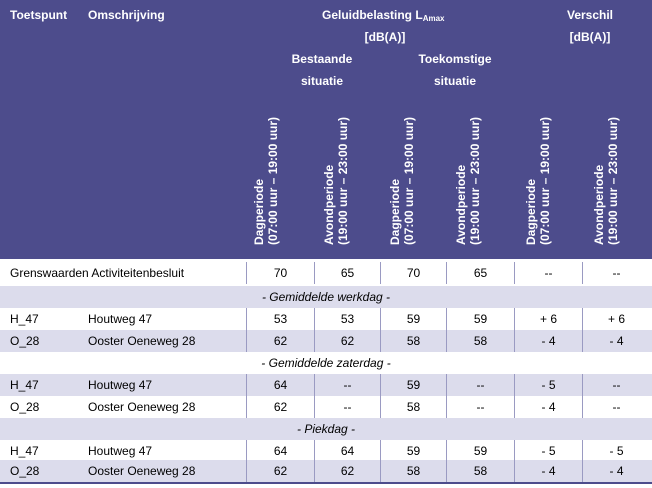 Image resolution: width=652 pixels, height=488 pixels. Describe the element at coordinates (97, 273) in the screenshot. I see `grenswaarden-label: Grenswaarden Activiteitenbesluit` at that location.